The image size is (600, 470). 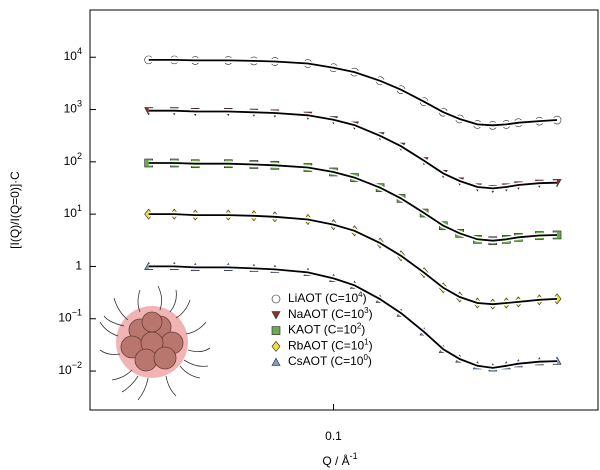 What do you see at coordinates (155, 343) in the screenshot?
I see `micelle-illustration` at bounding box center [155, 343].